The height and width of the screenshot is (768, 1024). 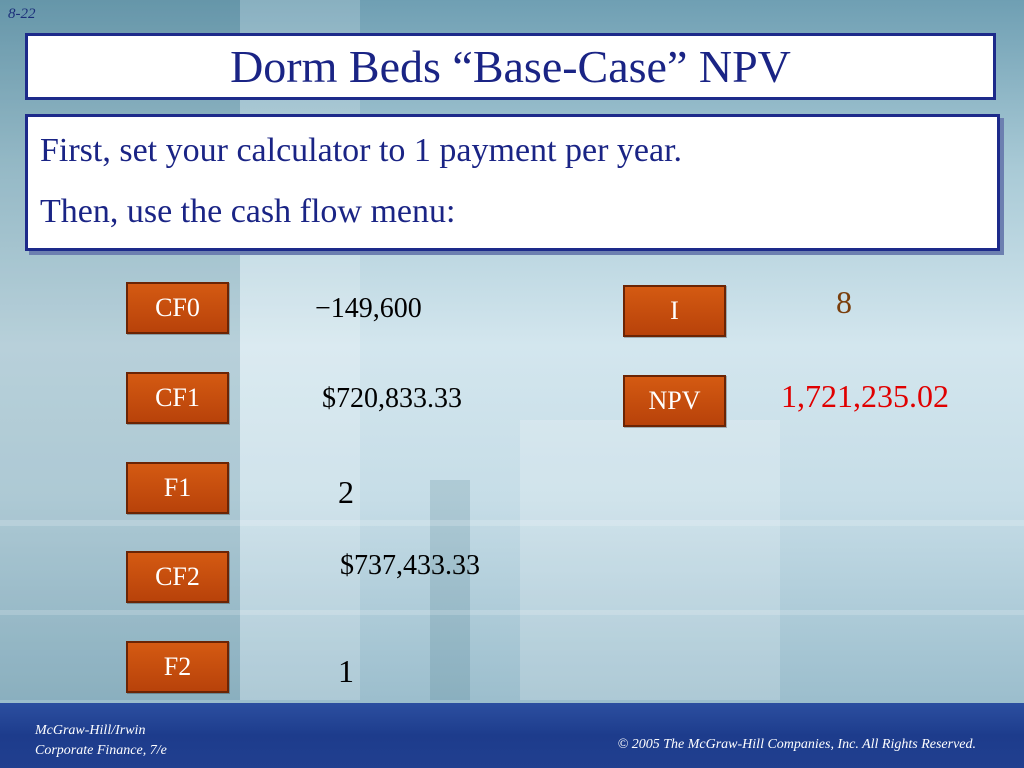 What do you see at coordinates (177, 667) in the screenshot?
I see `f2-key: F2` at bounding box center [177, 667].